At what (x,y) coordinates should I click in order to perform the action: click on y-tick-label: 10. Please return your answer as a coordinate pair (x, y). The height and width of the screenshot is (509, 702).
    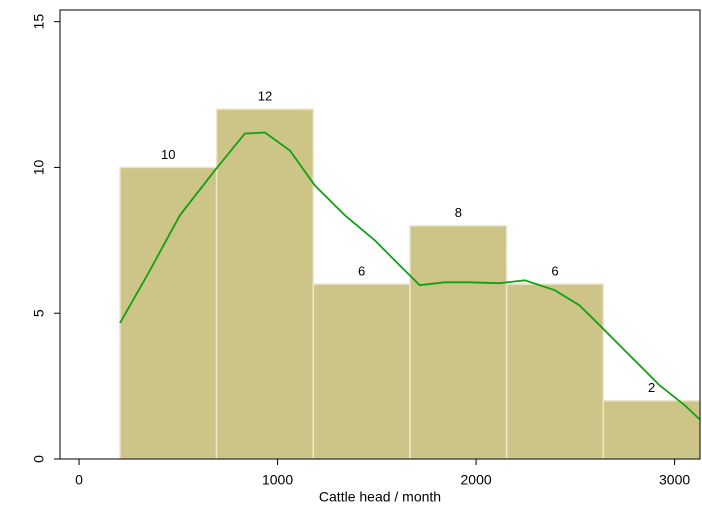
    Looking at the image, I should click on (39, 167).